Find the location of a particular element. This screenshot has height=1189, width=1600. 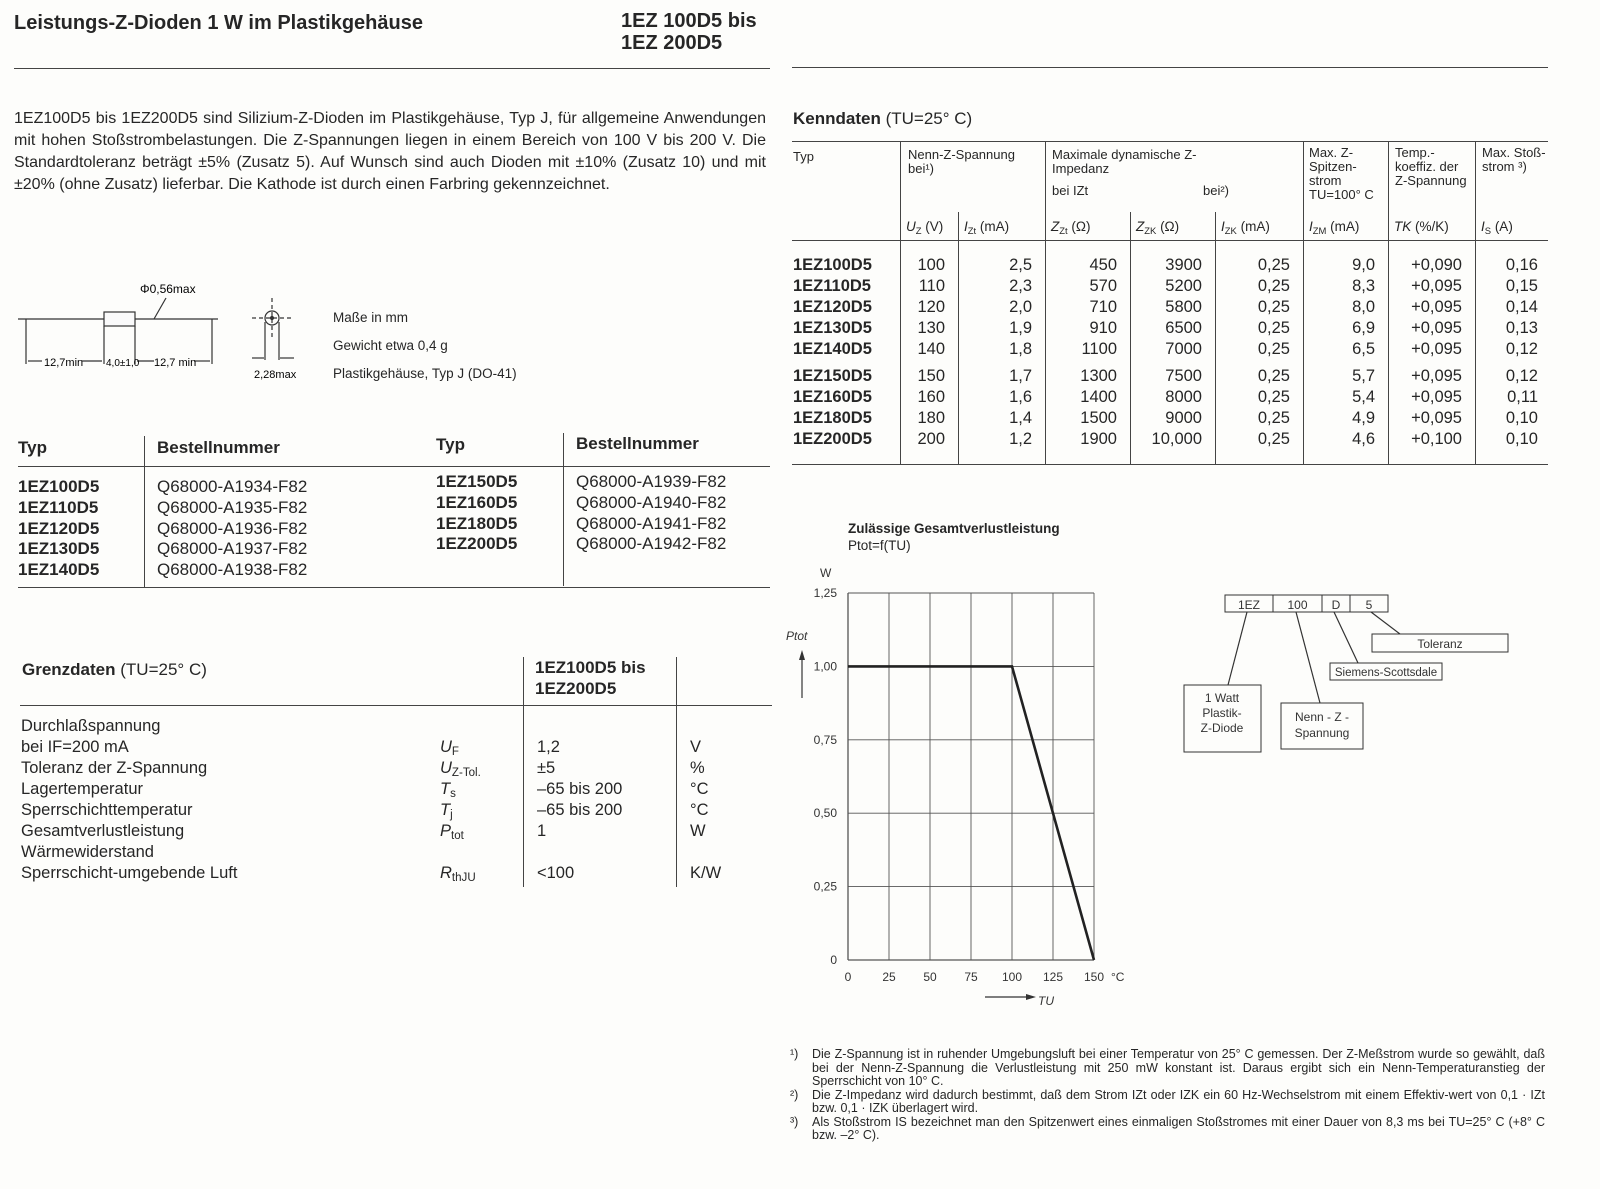

maker-label: Siemens-Scottsdale is located at coordinates (1386, 673).